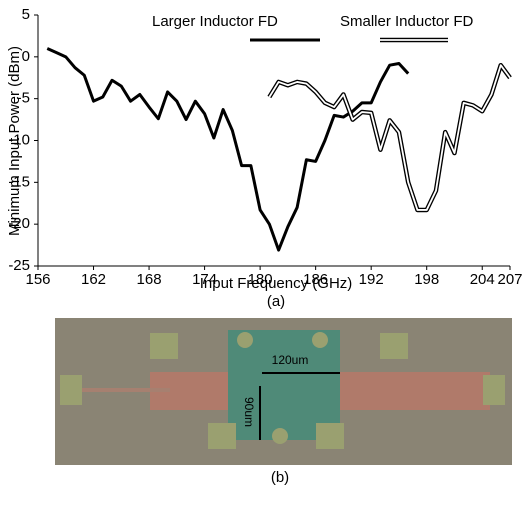  Describe the element at coordinates (19, 265) in the screenshot. I see `y-tick-label: -25` at that location.